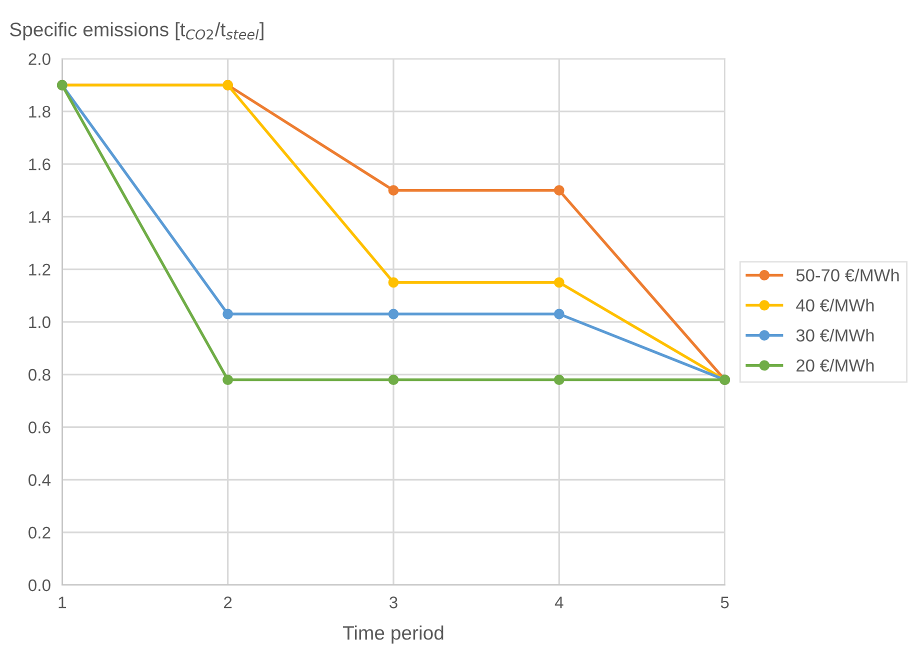  I want to click on y-tick-label: 0.8, so click(39, 374).